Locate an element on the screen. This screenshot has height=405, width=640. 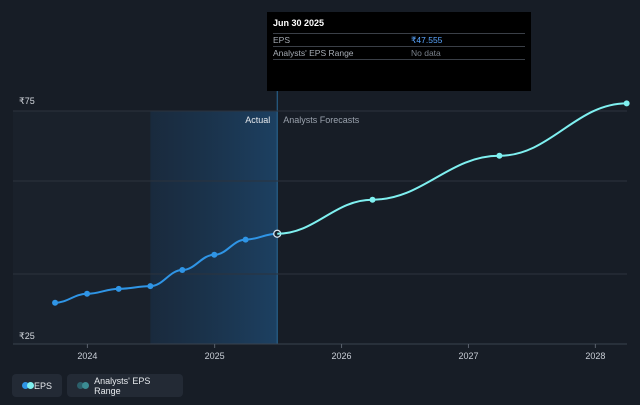
tooltip-row-range: Analysts' EPS Range No data is located at coordinates (399, 53).